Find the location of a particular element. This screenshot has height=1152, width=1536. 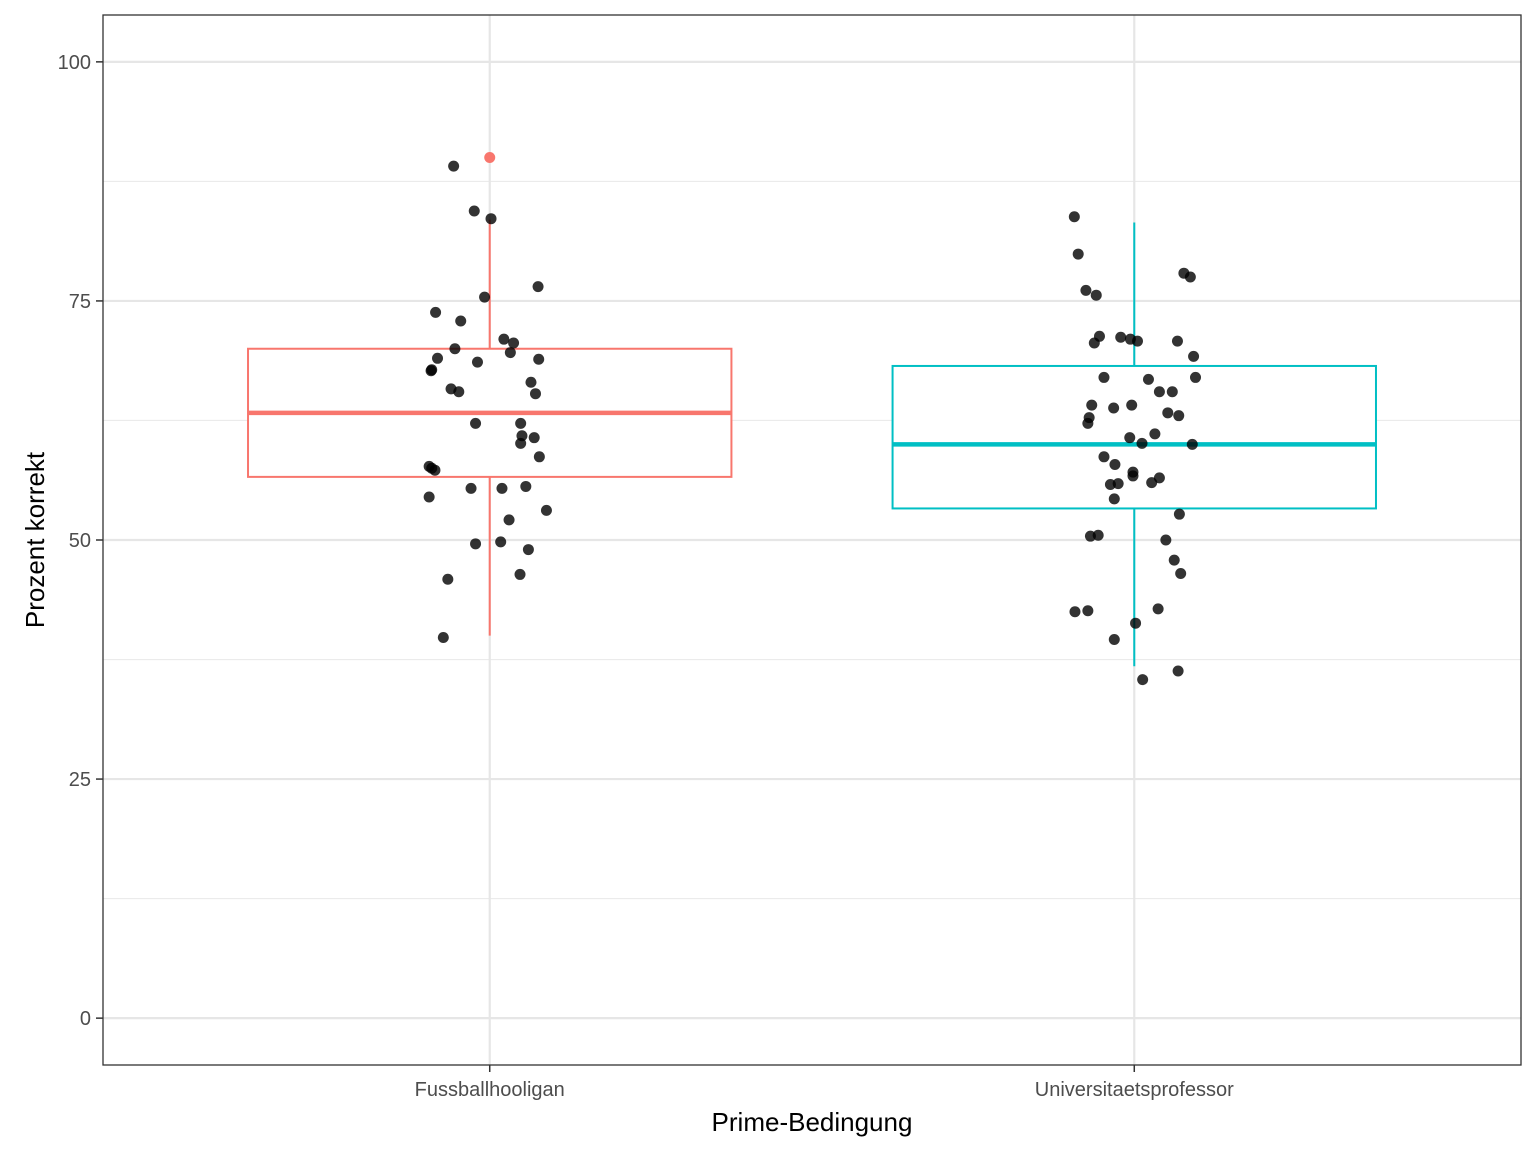

y-tick-label: 100 is located at coordinates (74, 63).